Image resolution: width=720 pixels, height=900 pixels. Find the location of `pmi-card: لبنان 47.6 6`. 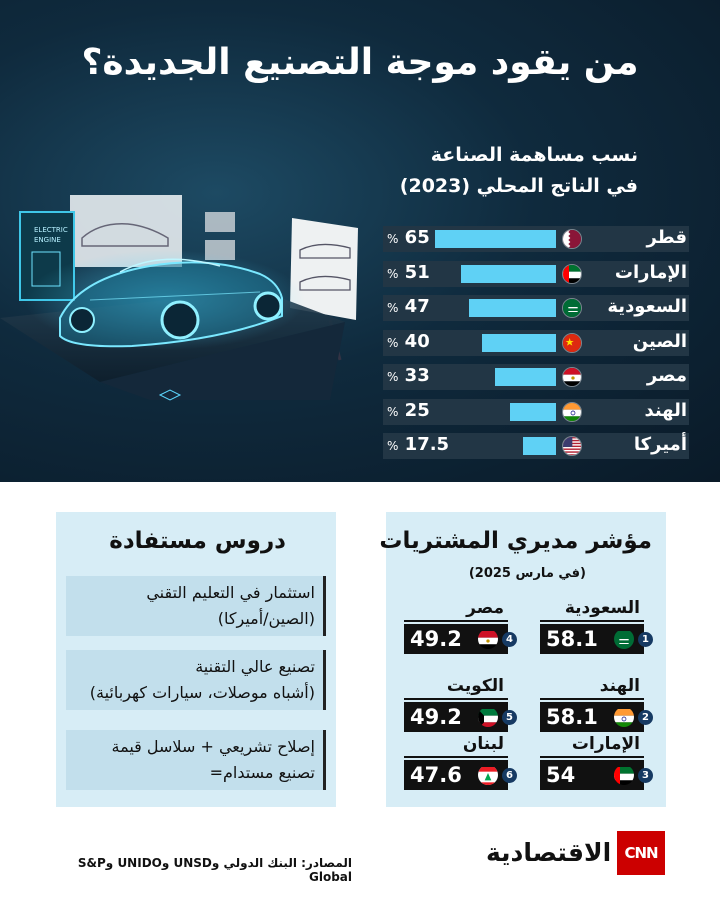

pmi-card: لبنان 47.6 6 is located at coordinates (460, 763).